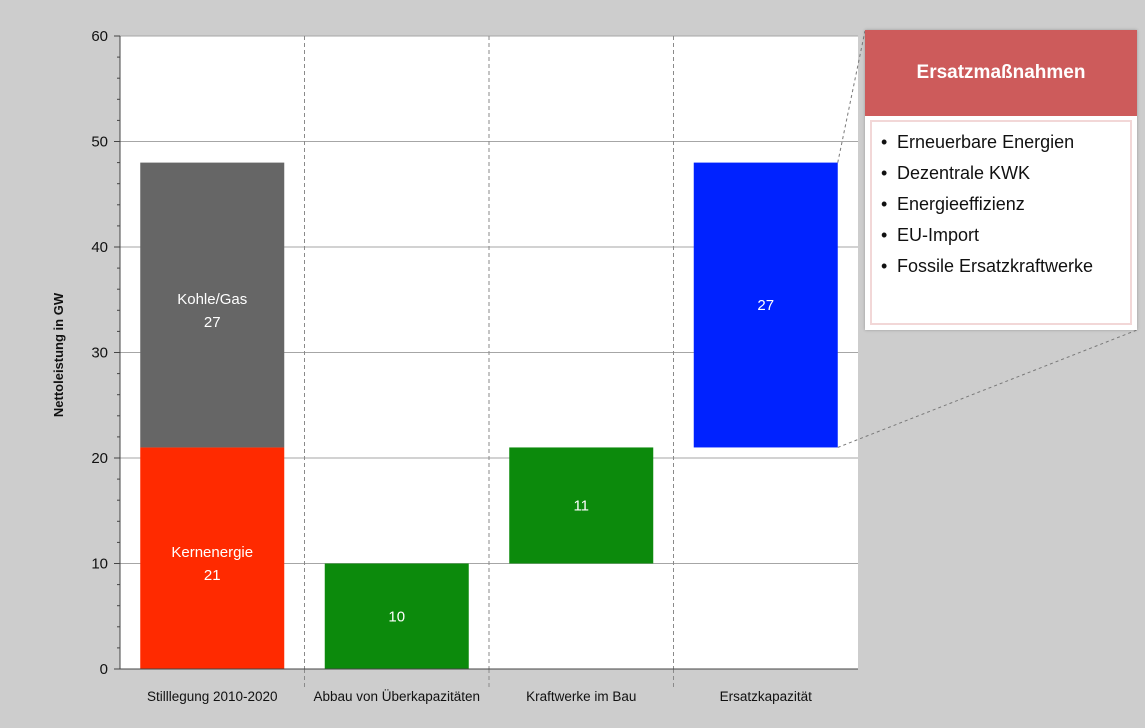  I want to click on y-axis-label: Nettoleistung in GW, so click(58, 354).